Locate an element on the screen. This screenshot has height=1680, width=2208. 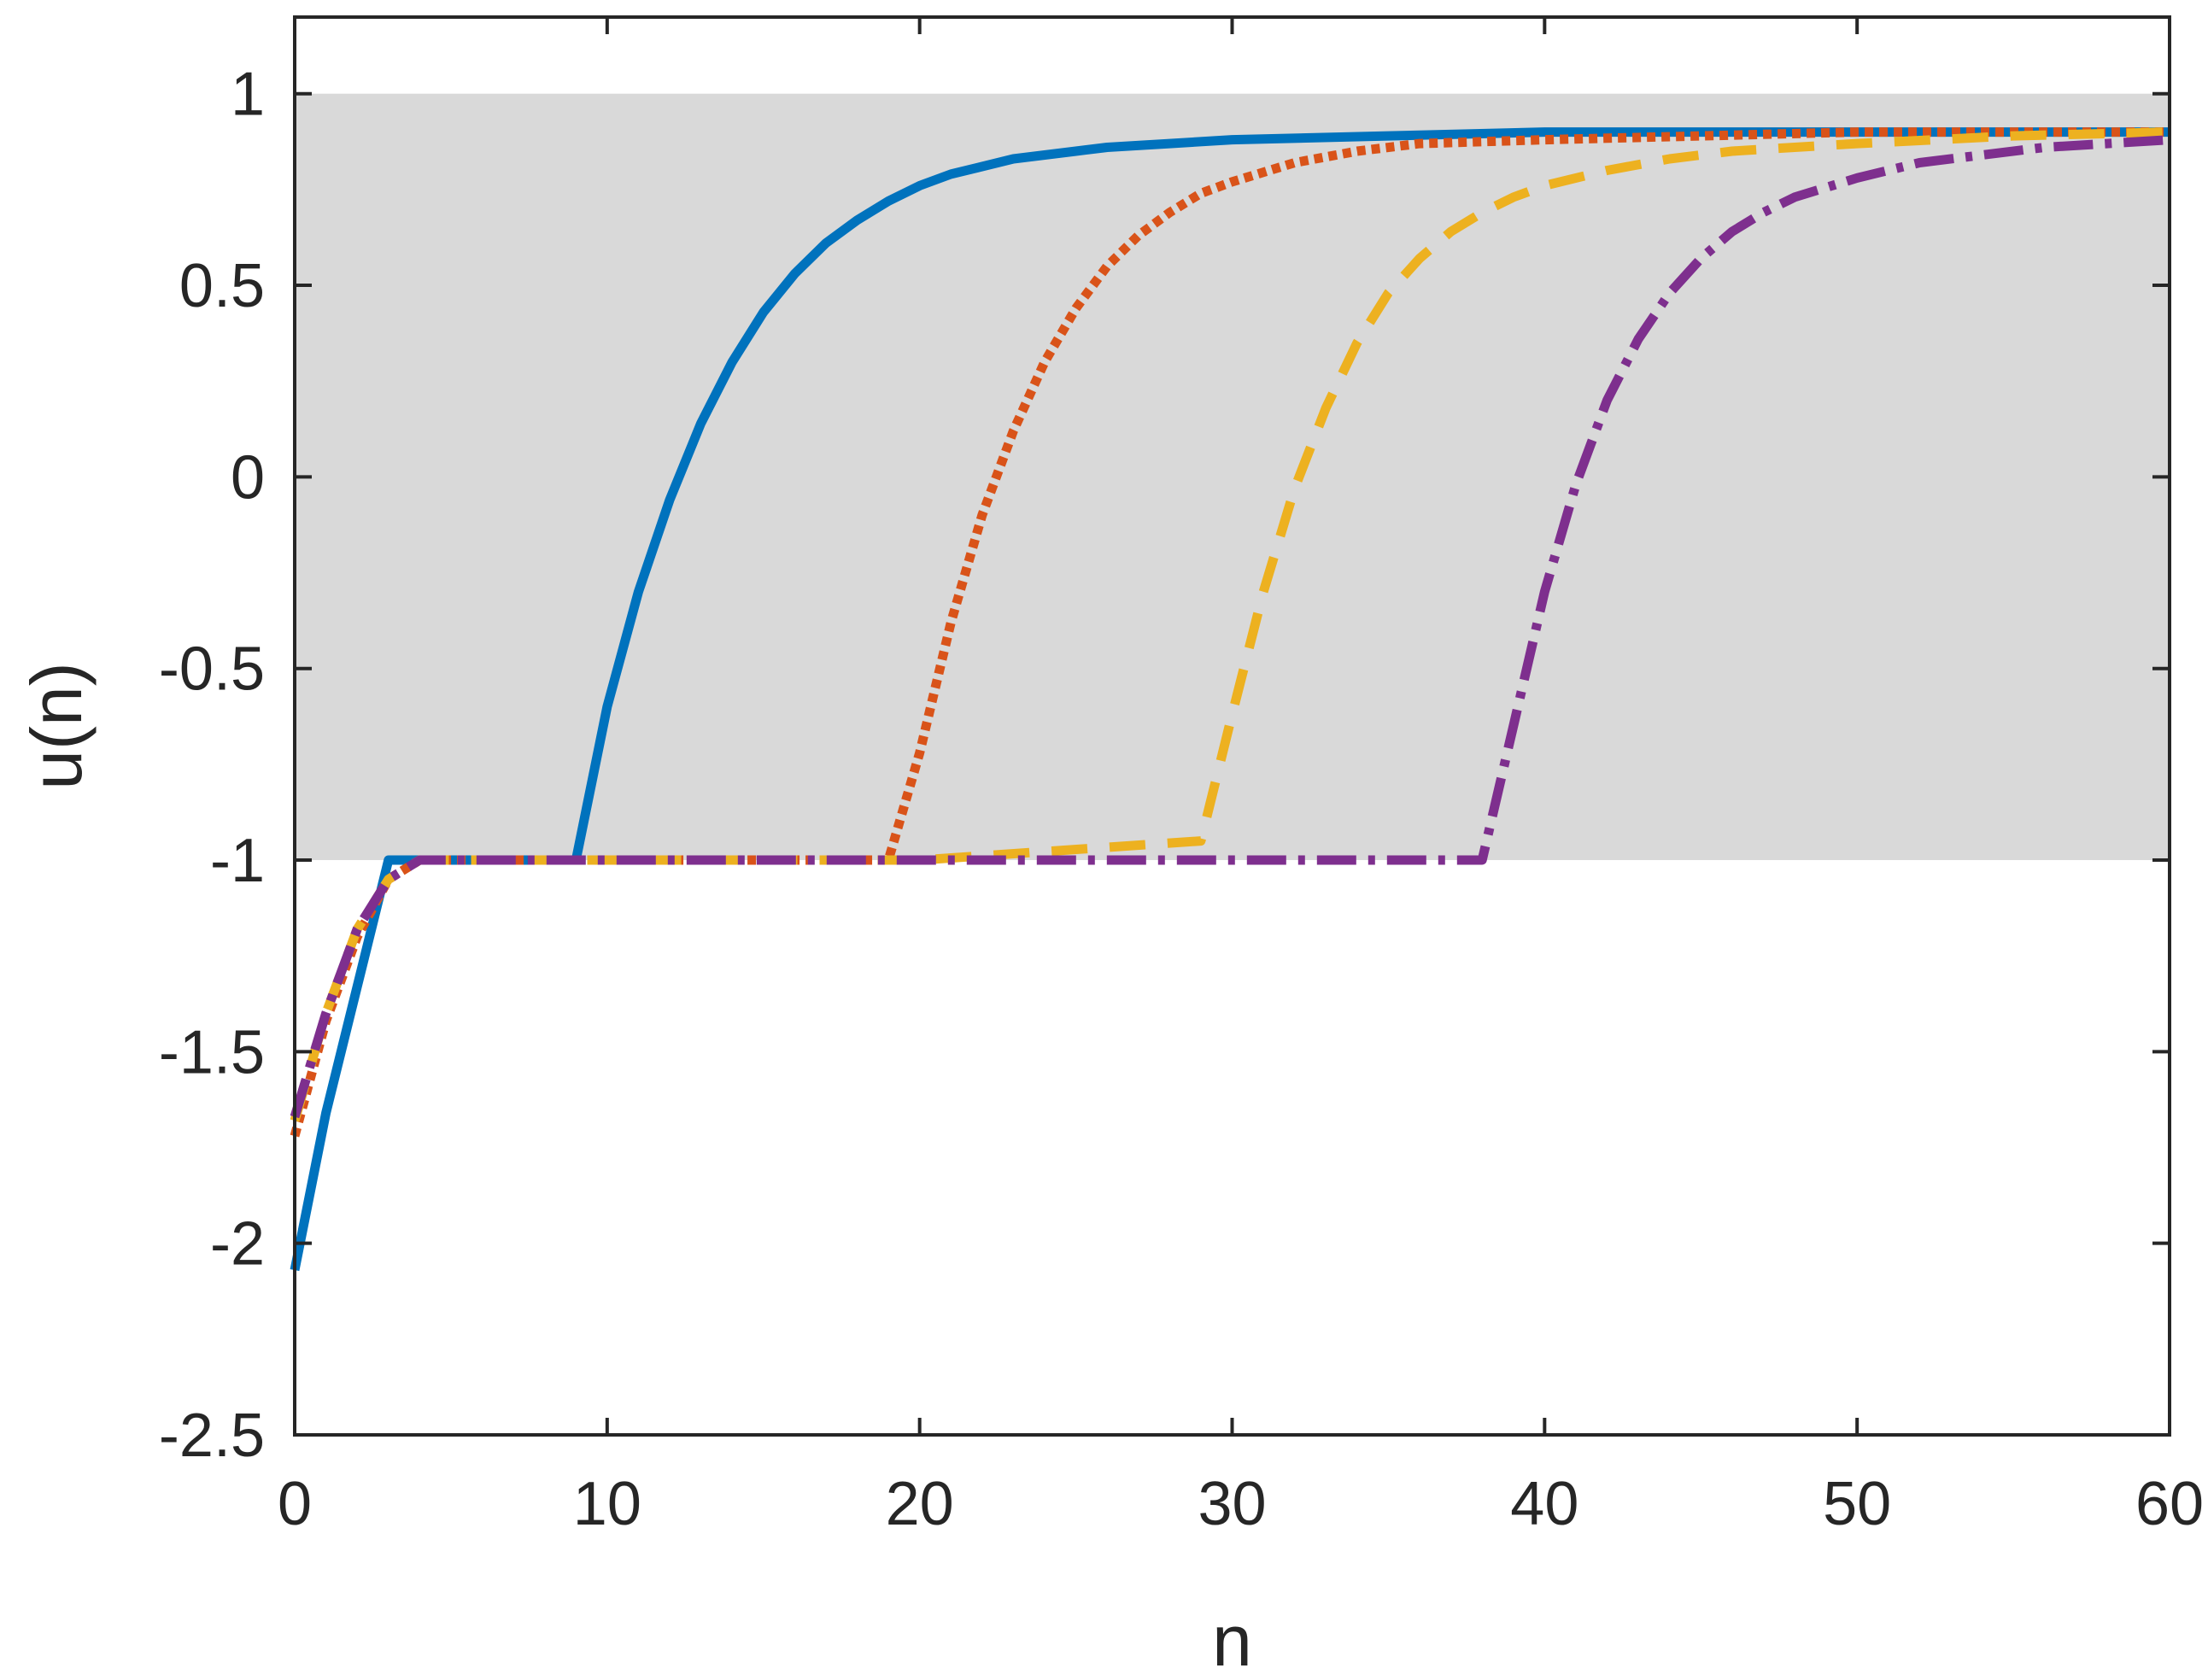
x-tick-label: 40 is located at coordinates (1544, 1504).